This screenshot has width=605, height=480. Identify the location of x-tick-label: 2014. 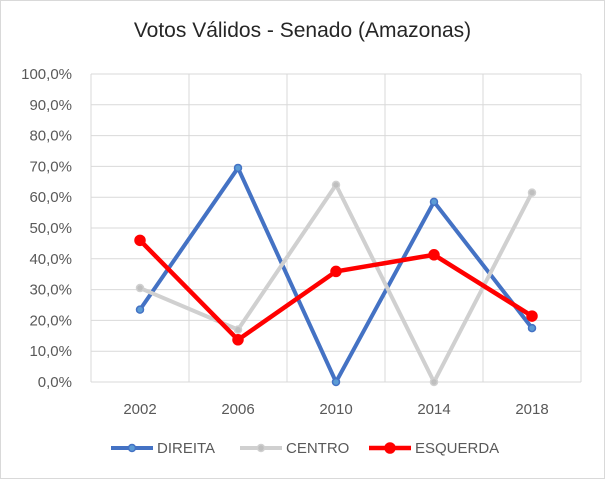
(433, 409).